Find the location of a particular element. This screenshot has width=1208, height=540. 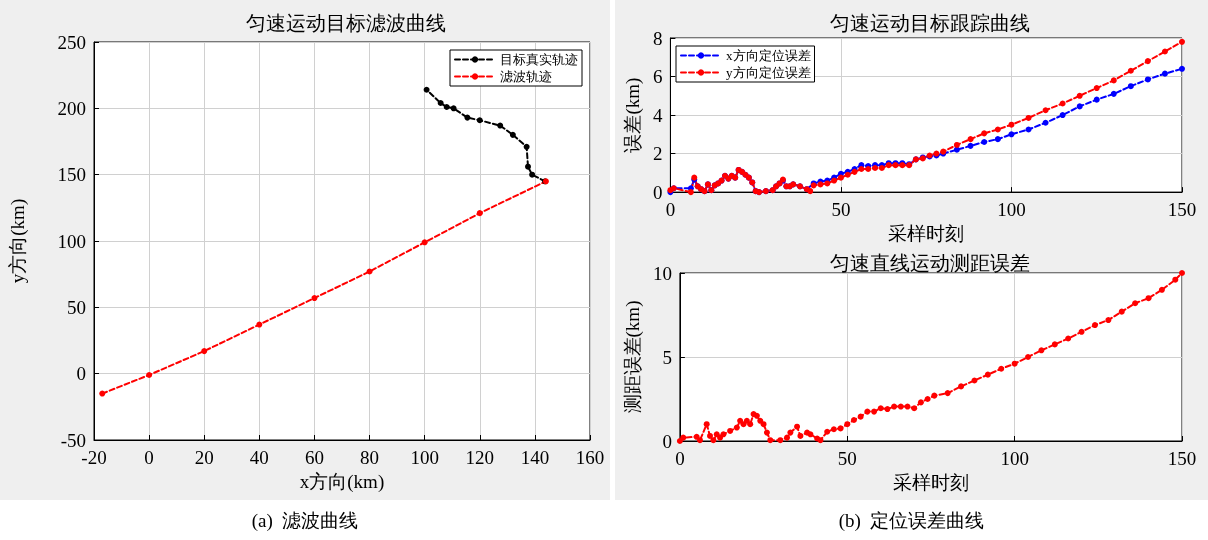

x-tick-label: 40 is located at coordinates (259, 457).